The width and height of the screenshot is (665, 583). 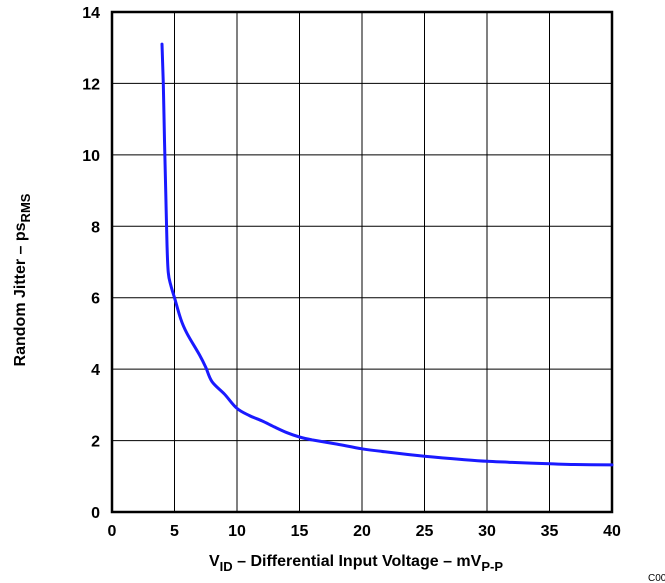 I want to click on x-axis-title: VID – Differential Input Voltage – mVP-P, so click(x=356, y=563).